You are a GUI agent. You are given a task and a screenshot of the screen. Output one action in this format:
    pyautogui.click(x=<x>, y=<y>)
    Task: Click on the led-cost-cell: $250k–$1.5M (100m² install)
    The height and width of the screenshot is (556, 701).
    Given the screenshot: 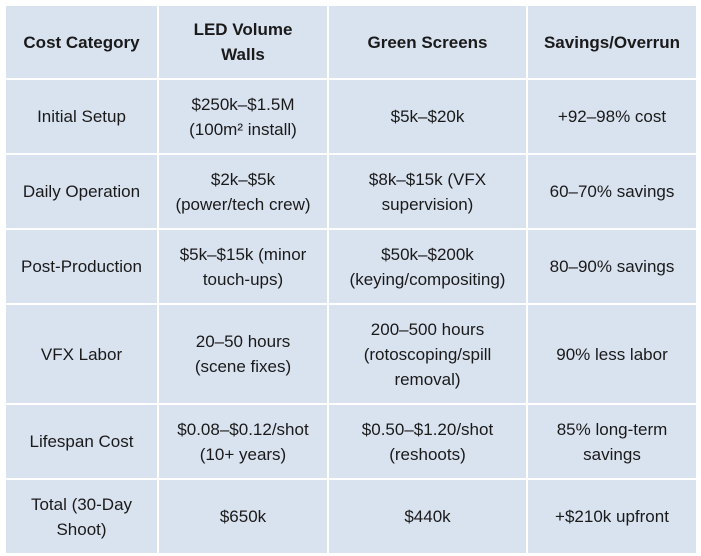 What is the action you would take?
    pyautogui.click(x=243, y=116)
    